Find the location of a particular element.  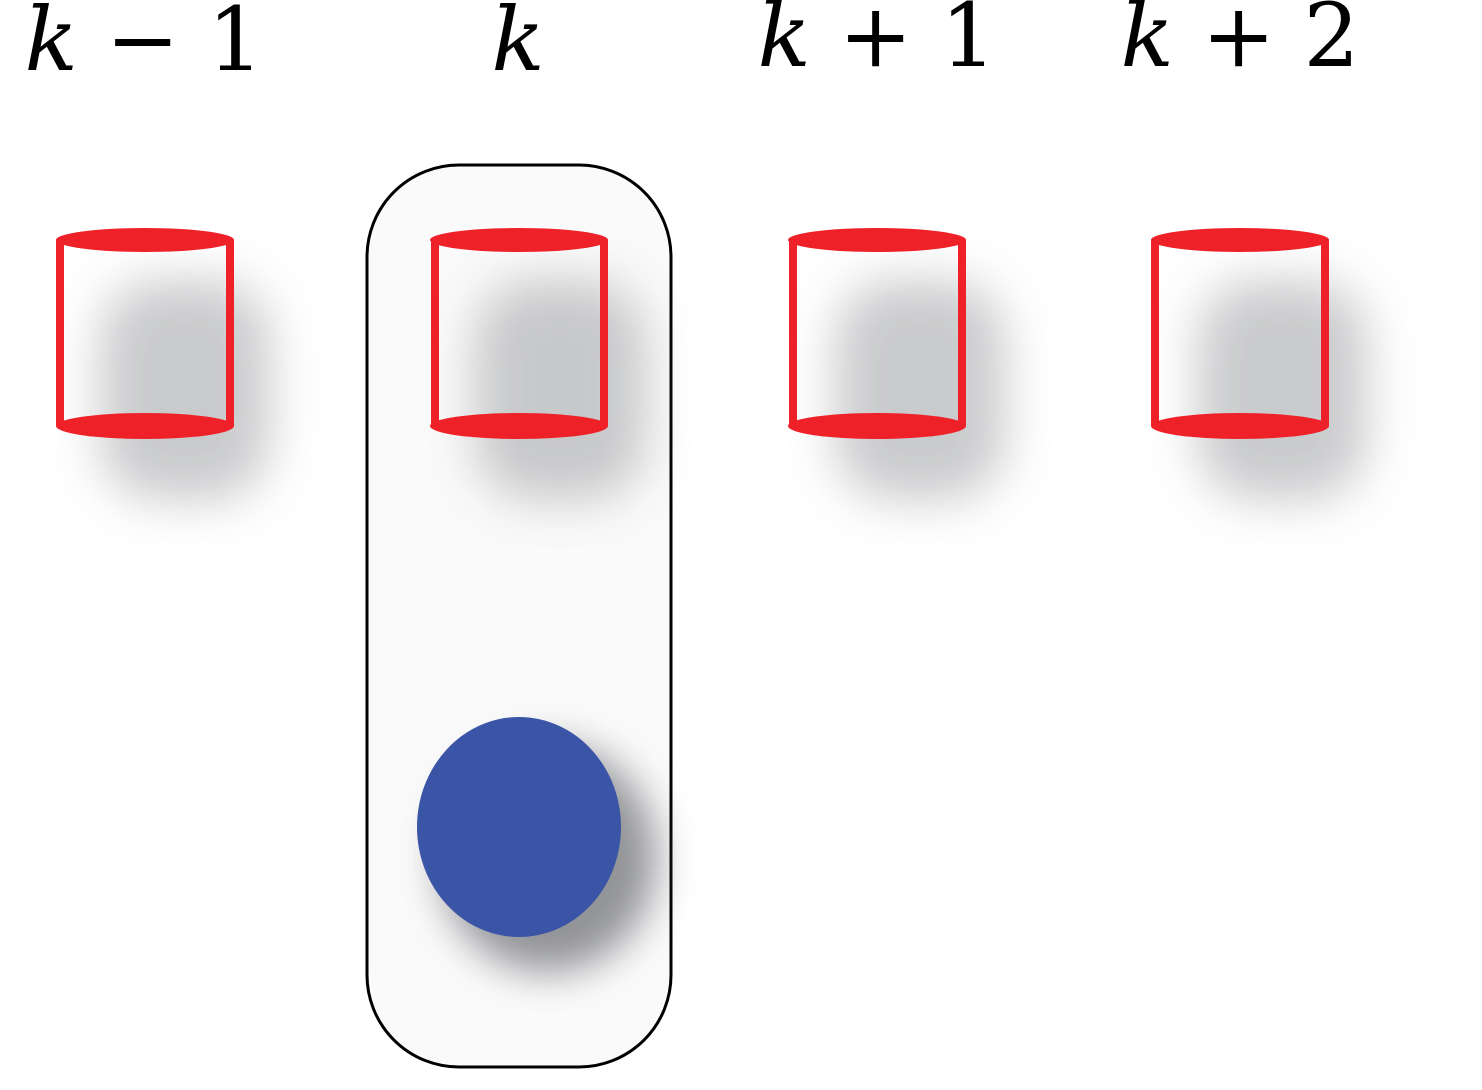

label-k-plus-2: k + 2 is located at coordinates (1240, 43).